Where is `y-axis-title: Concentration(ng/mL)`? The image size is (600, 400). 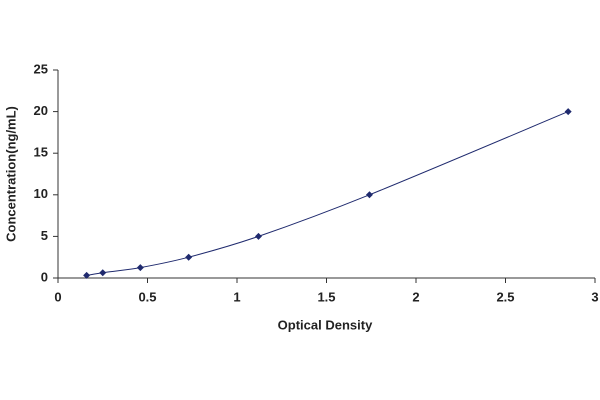
y-axis-title: Concentration(ng/mL) is located at coordinates (10, 174).